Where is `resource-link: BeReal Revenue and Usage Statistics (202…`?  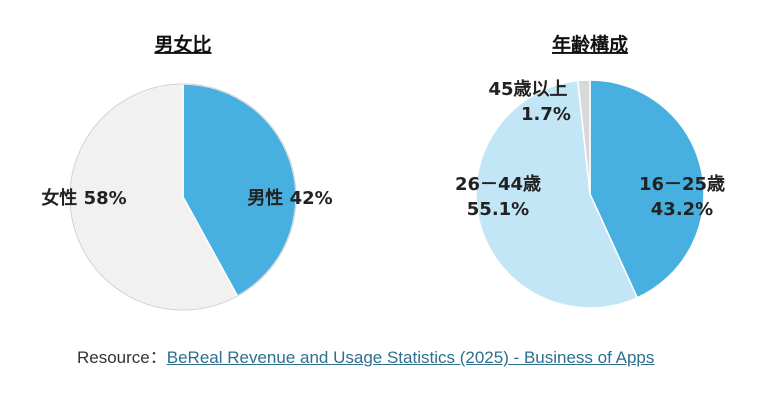
resource-link: BeReal Revenue and Usage Statistics (202… is located at coordinates (410, 357).